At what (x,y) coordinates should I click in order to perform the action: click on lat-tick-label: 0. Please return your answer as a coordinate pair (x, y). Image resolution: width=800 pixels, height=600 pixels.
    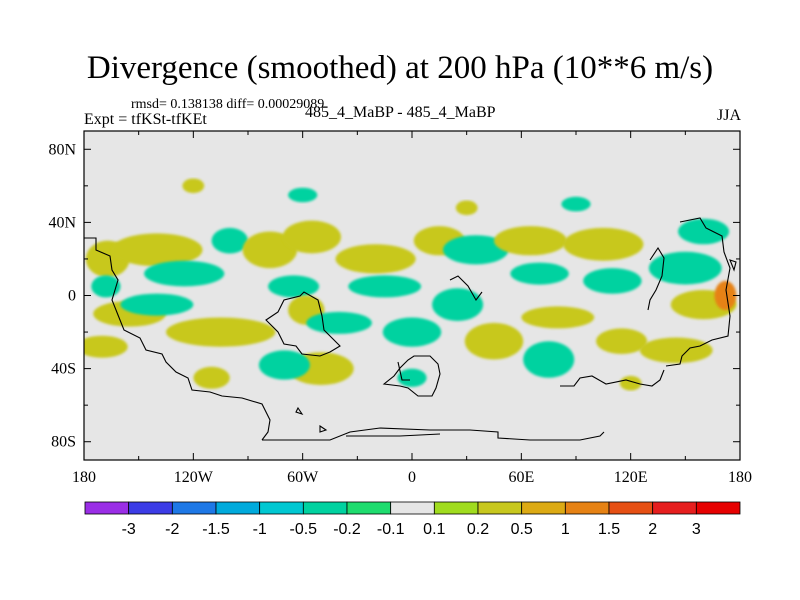
    Looking at the image, I should click on (72, 296).